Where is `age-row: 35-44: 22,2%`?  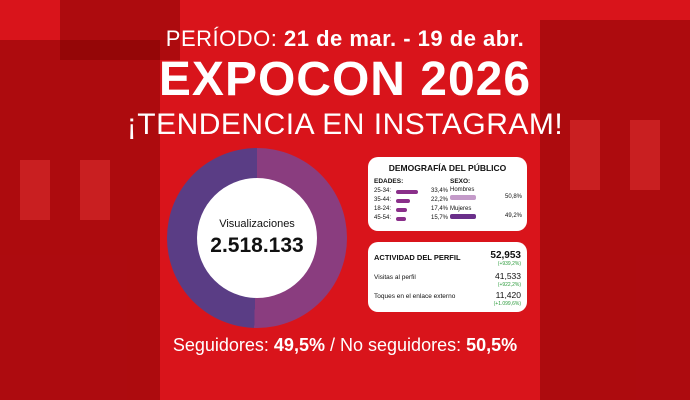 age-row: 35-44: 22,2% is located at coordinates (411, 201).